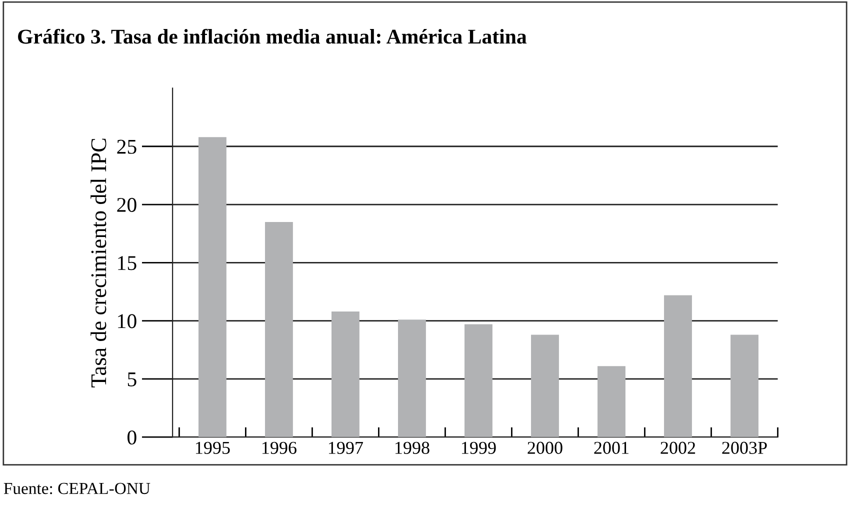 The width and height of the screenshot is (850, 513). Describe the element at coordinates (98, 263) in the screenshot. I see `y-axis-title: Tasa de crecimiento del IPC` at that location.